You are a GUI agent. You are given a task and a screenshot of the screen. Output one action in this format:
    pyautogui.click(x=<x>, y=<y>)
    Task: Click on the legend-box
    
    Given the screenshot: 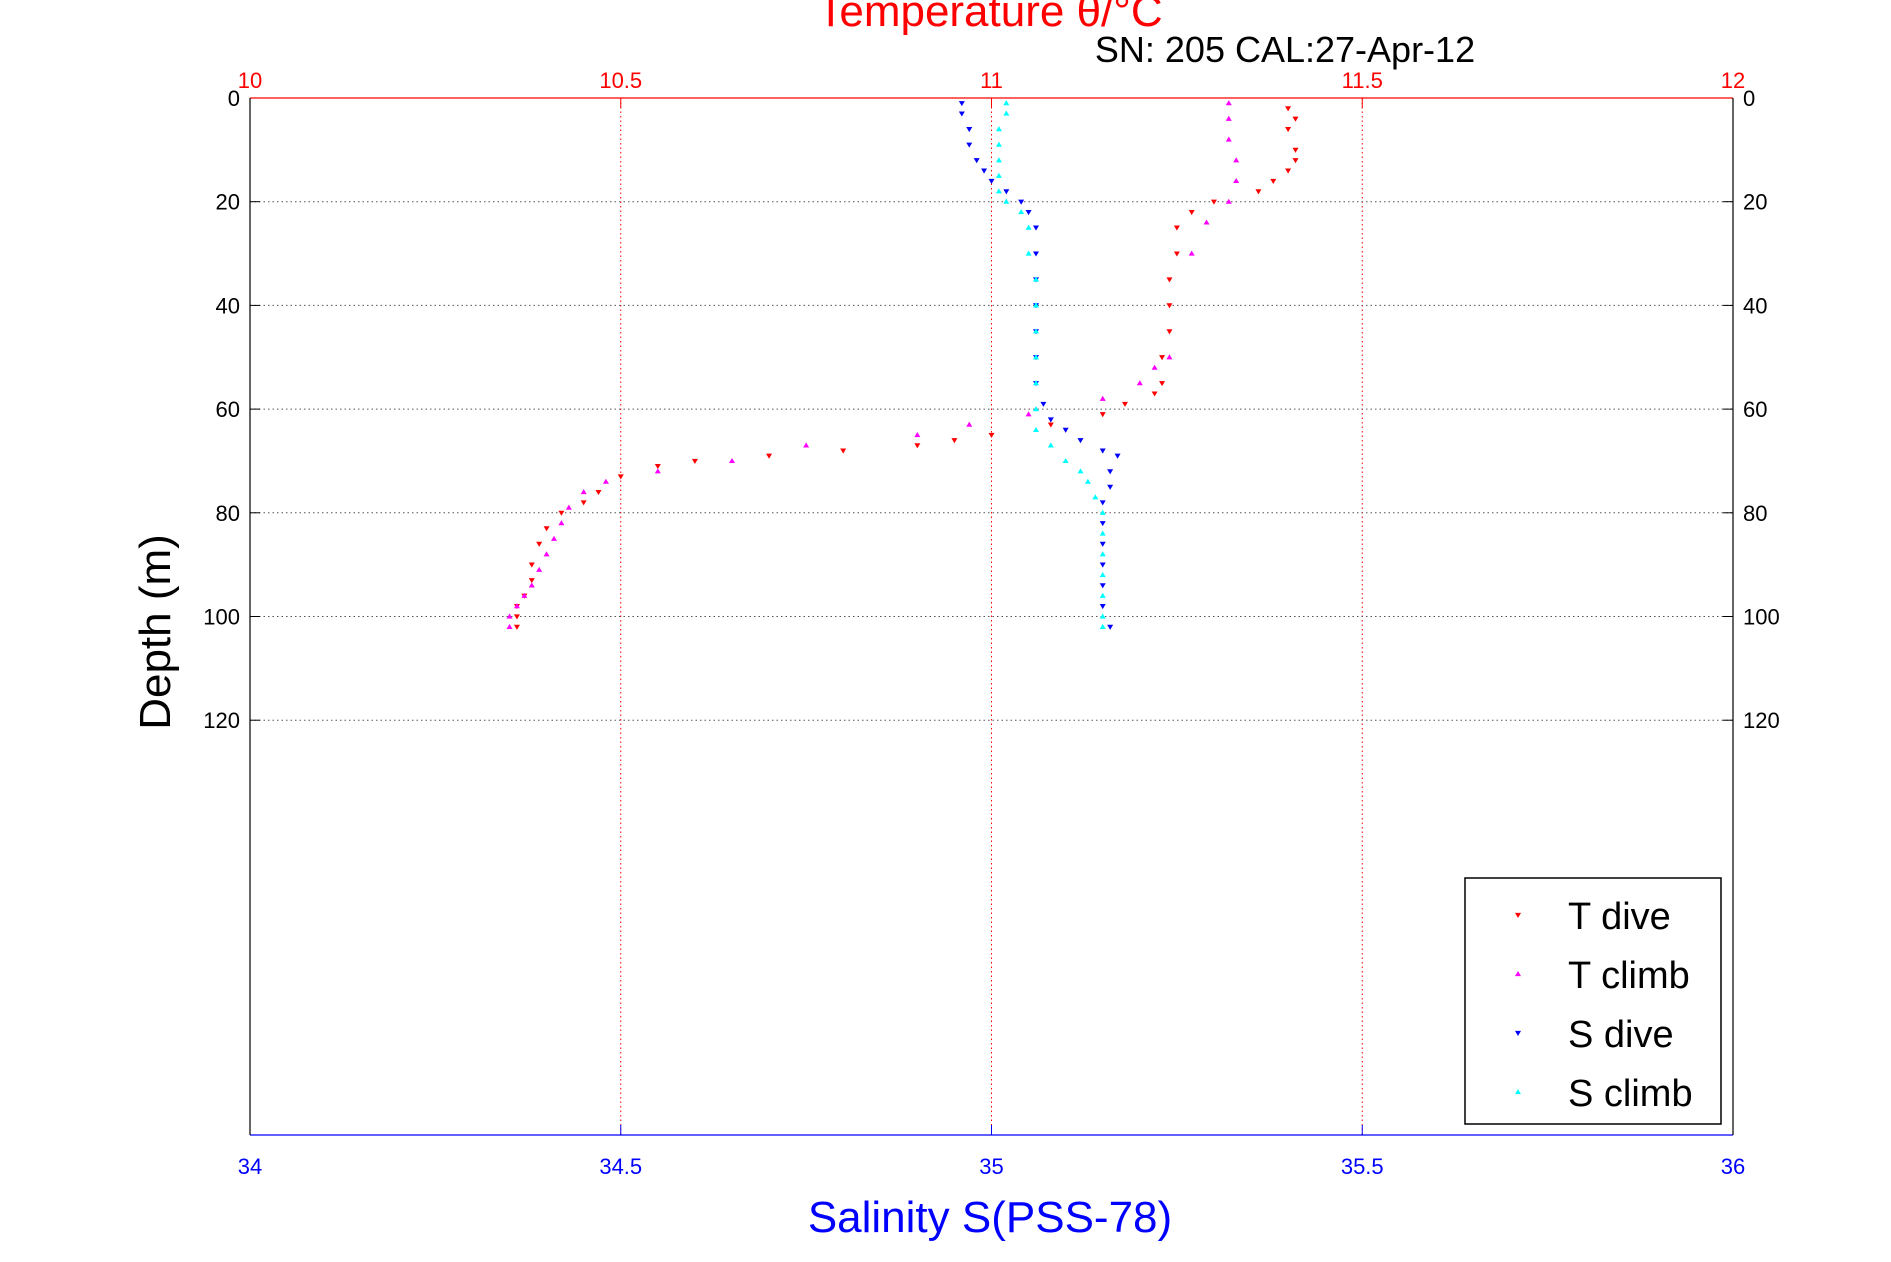 What is the action you would take?
    pyautogui.click(x=1593, y=1001)
    